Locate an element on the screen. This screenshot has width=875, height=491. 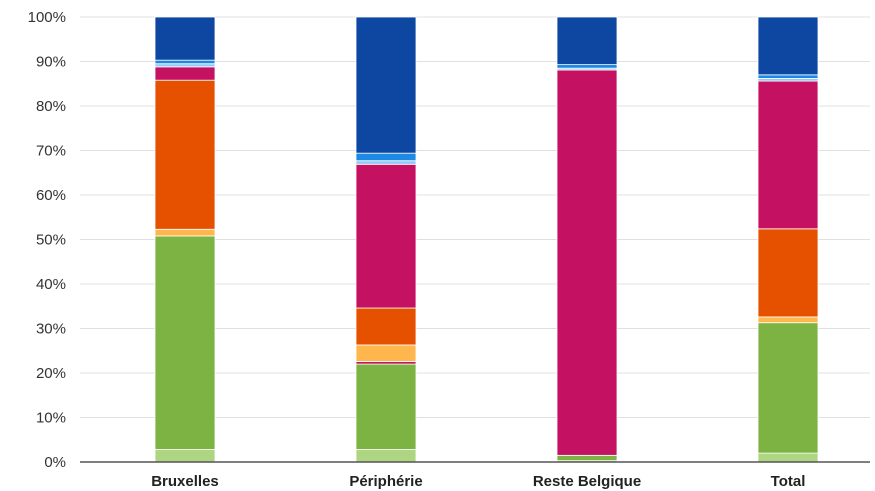
y-tick-label: 60% is located at coordinates (51, 195).